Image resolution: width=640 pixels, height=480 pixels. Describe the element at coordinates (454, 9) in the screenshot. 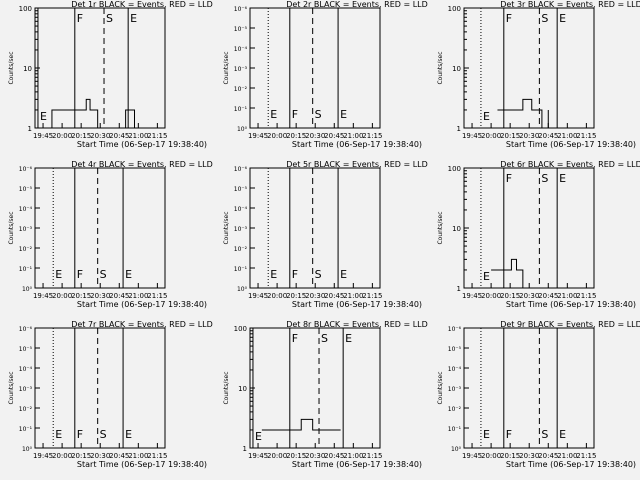

I see `y-tick-label: 100` at that location.